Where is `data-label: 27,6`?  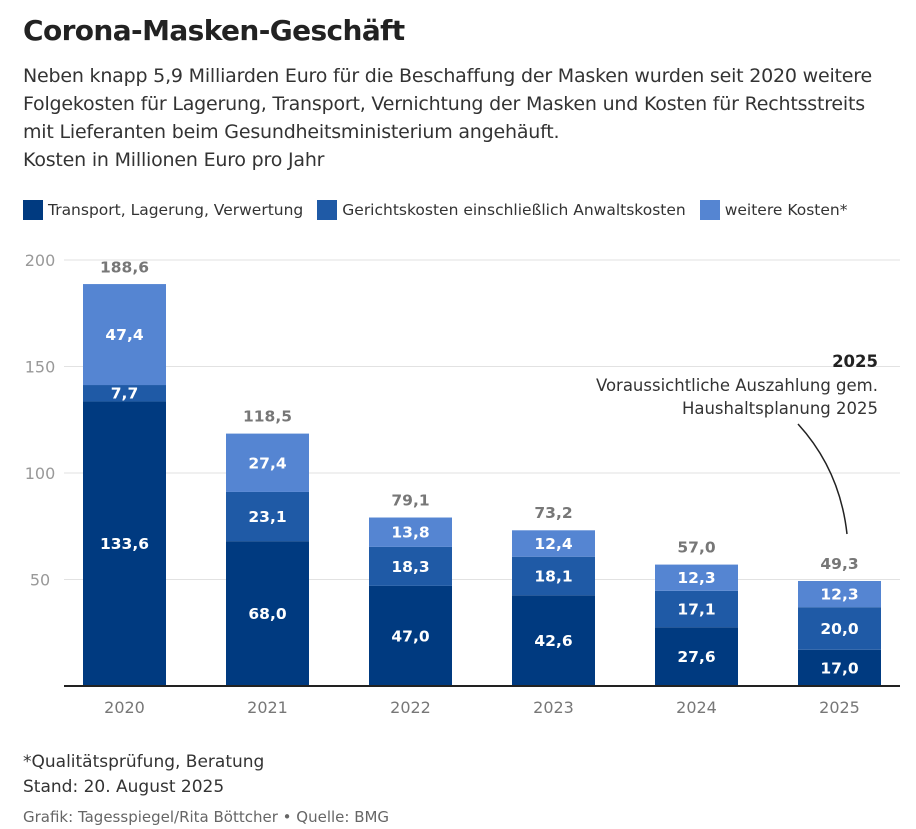
data-label: 27,6 is located at coordinates (696, 657).